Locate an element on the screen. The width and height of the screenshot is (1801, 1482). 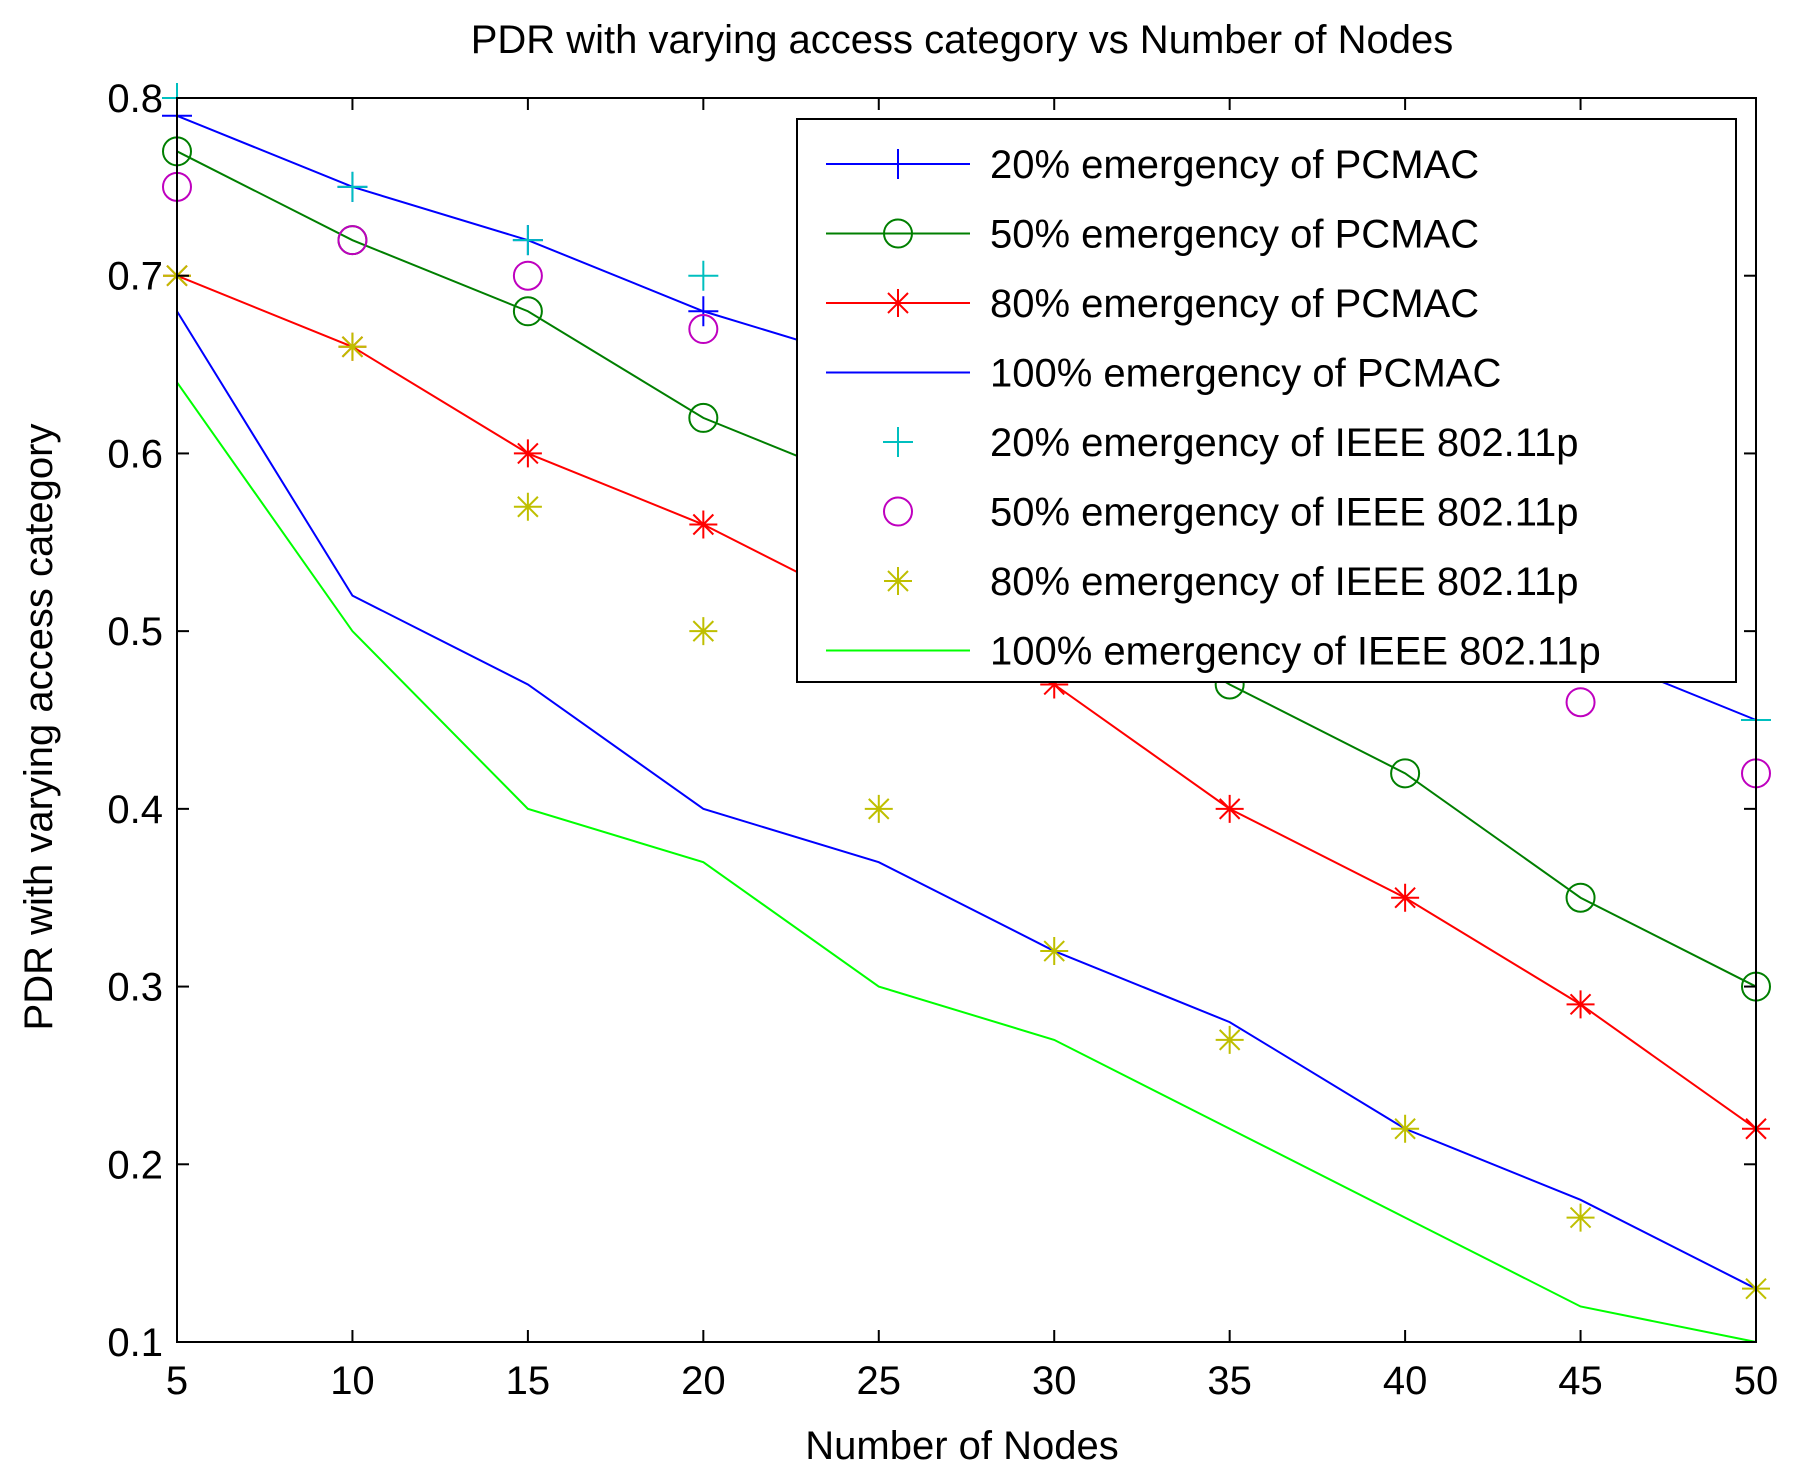
y-tick-label: 0.2 is located at coordinates (135, 1165).